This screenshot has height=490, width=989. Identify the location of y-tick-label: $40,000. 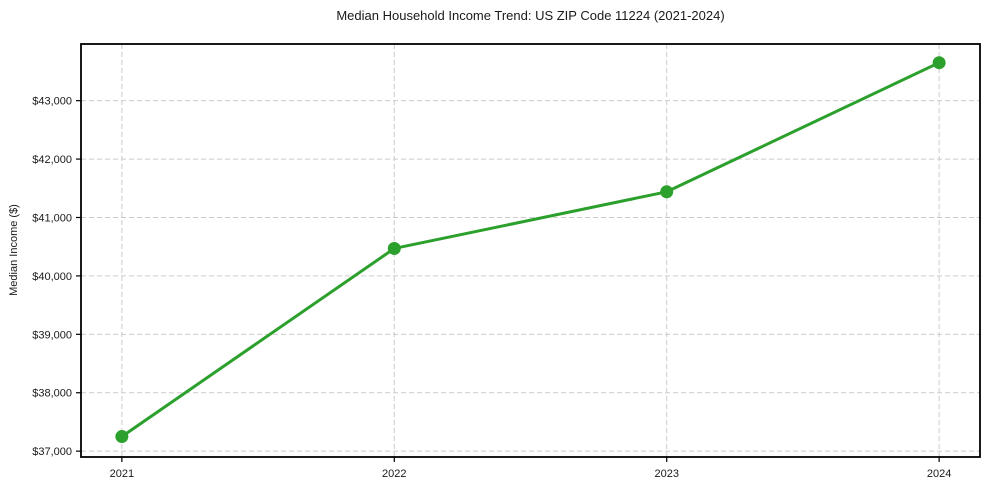
(52, 277).